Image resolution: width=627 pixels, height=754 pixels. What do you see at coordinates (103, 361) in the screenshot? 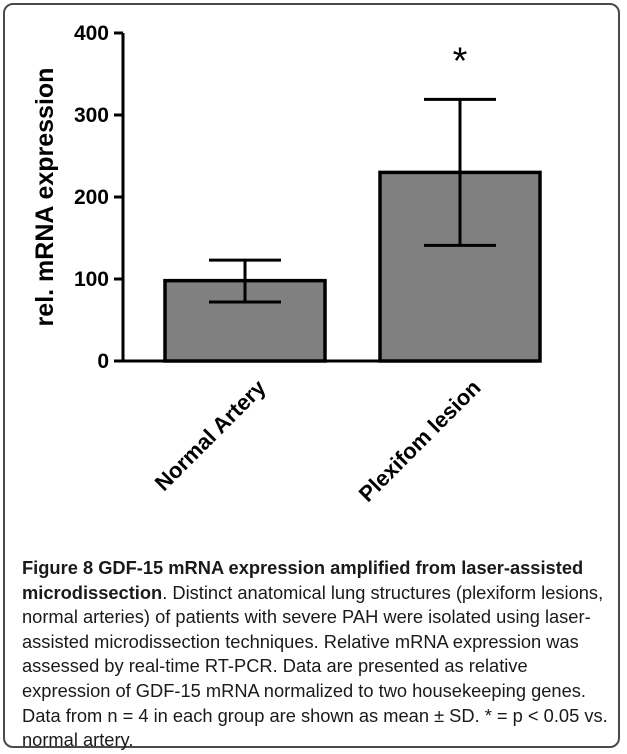
I see `y-tick-label: 0` at bounding box center [103, 361].